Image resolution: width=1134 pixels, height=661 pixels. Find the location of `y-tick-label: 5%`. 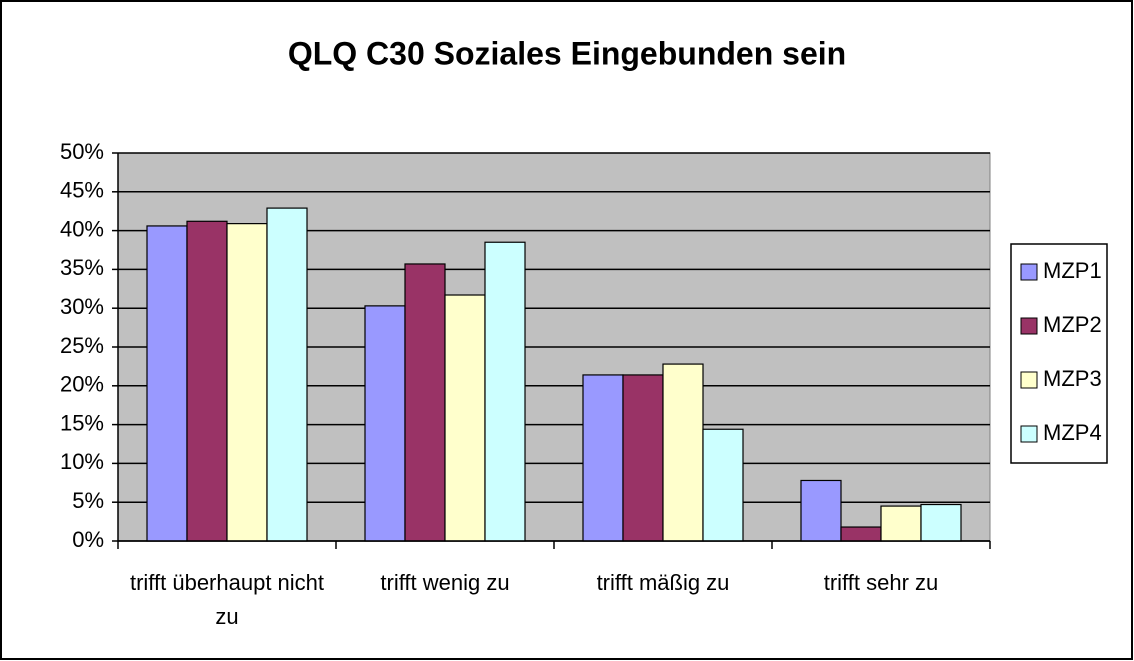

y-tick-label: 5% is located at coordinates (88, 500).